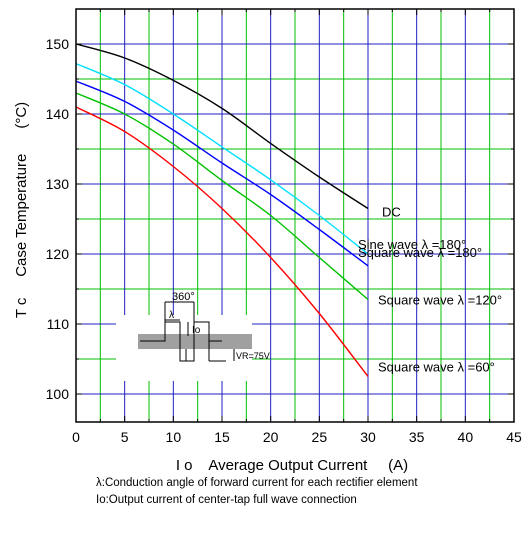 This screenshot has height=542, width=531. What do you see at coordinates (171, 315) in the screenshot?
I see `inset-conduction-label: λ` at bounding box center [171, 315].